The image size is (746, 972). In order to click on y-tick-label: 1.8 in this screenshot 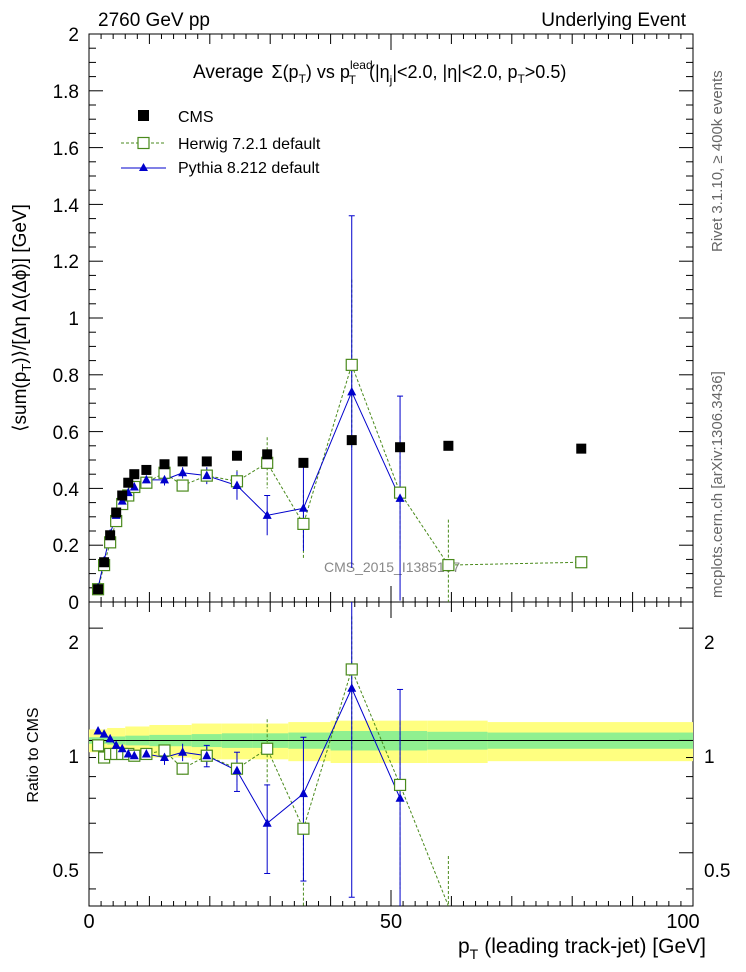, I will do `click(66, 92)`.